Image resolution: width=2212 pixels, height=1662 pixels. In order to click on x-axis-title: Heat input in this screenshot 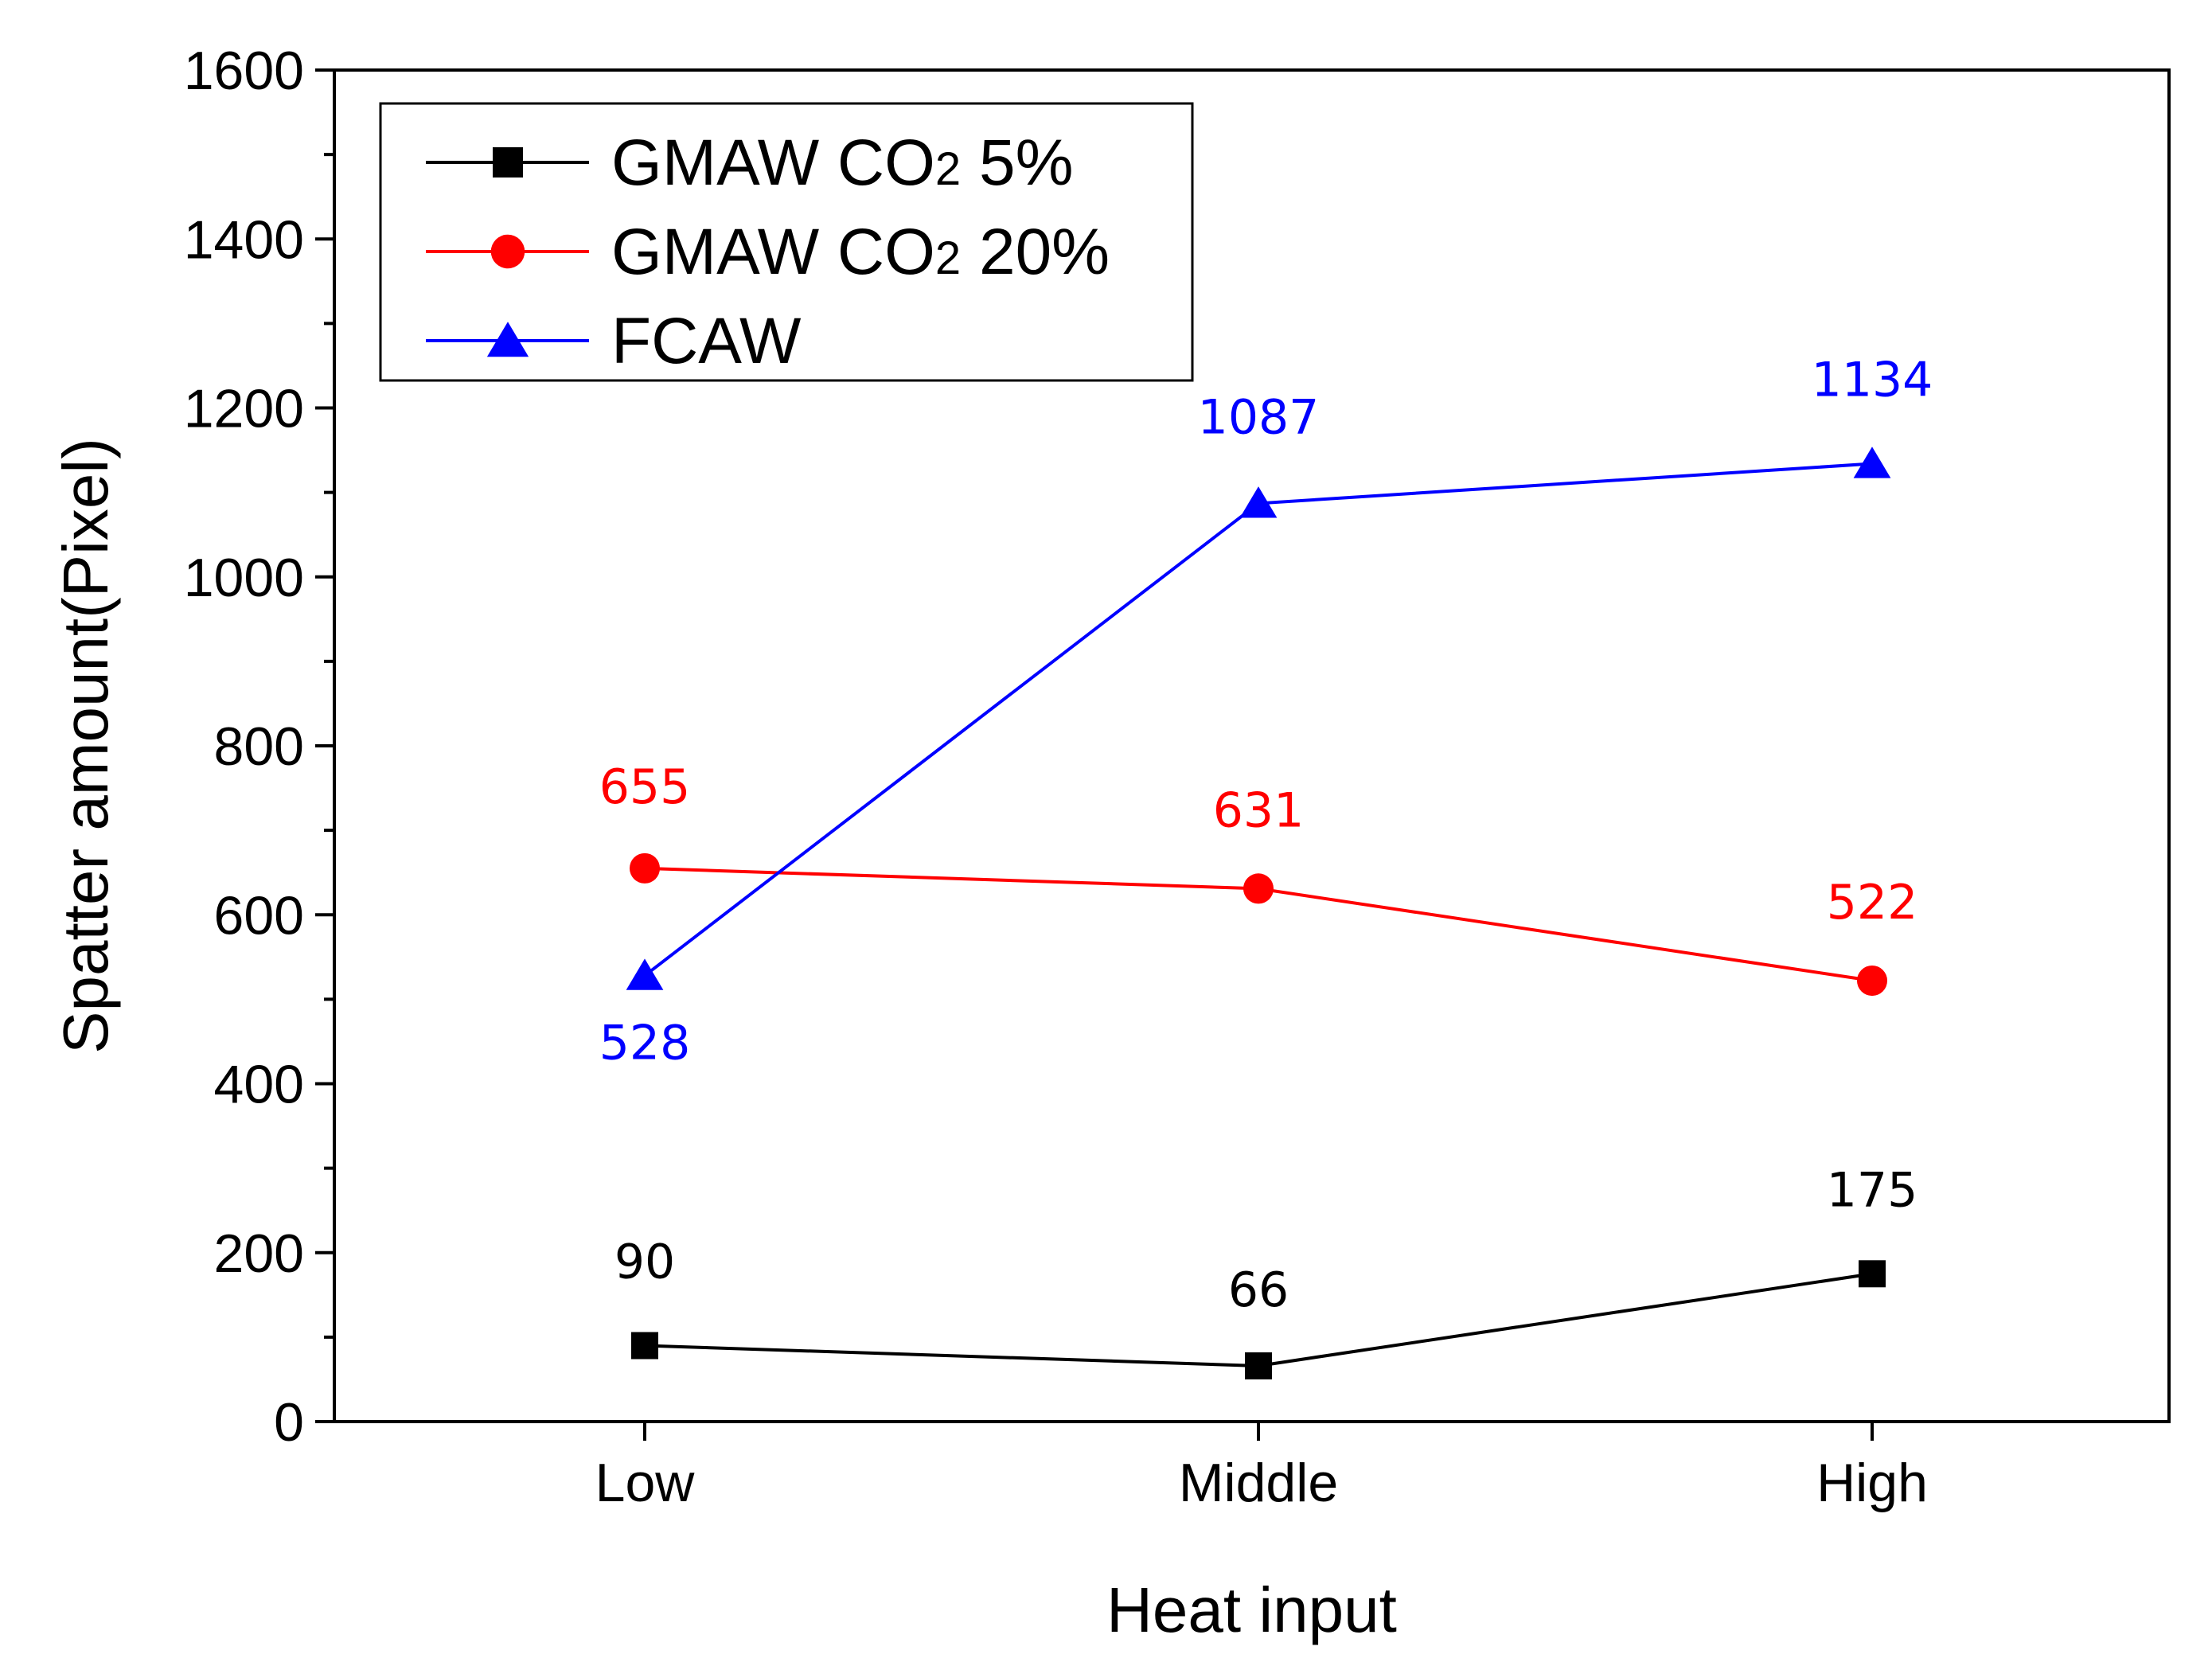, I will do `click(1252, 1610)`.